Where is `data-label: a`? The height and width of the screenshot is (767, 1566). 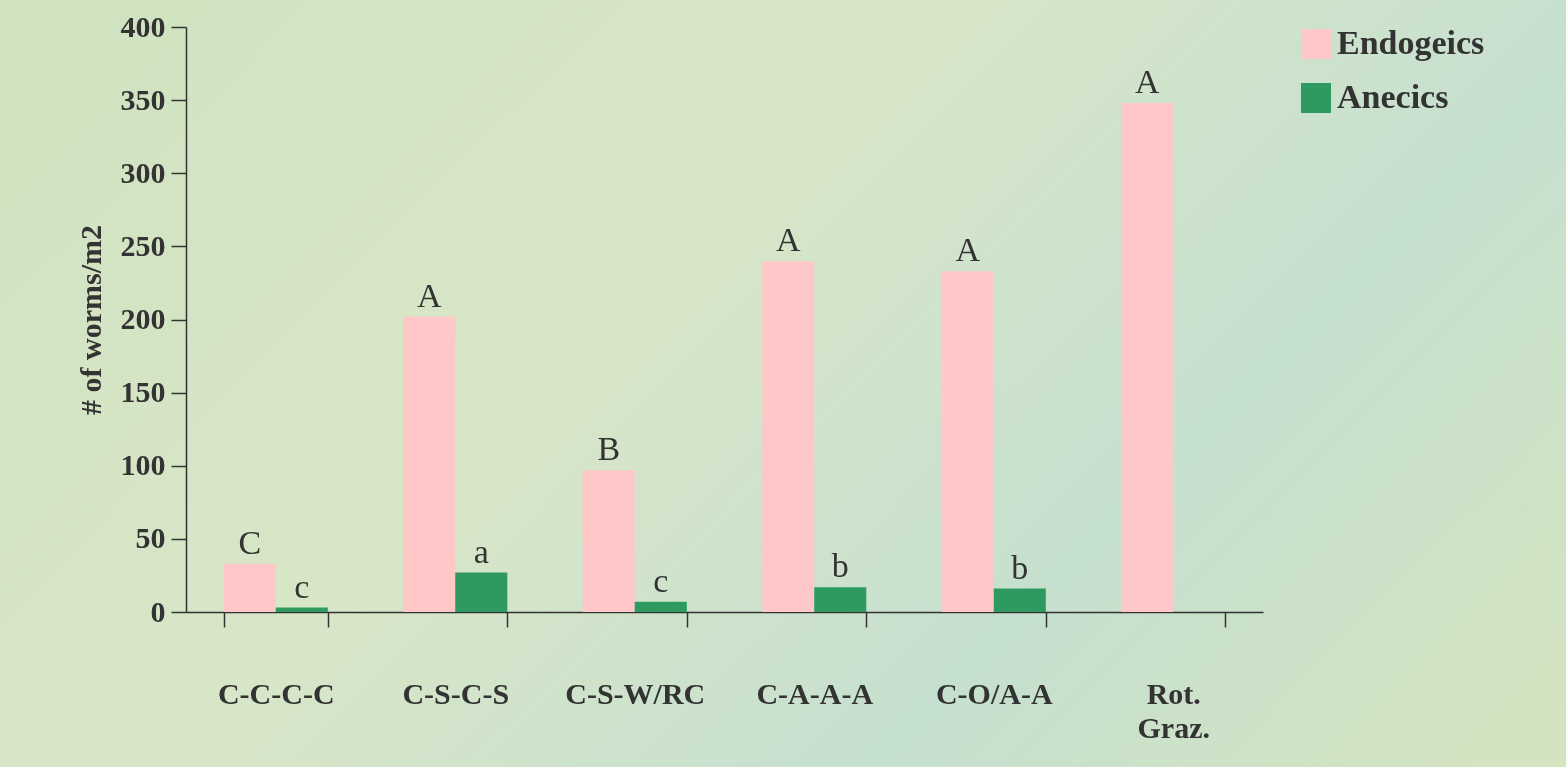
data-label: a is located at coordinates (481, 551).